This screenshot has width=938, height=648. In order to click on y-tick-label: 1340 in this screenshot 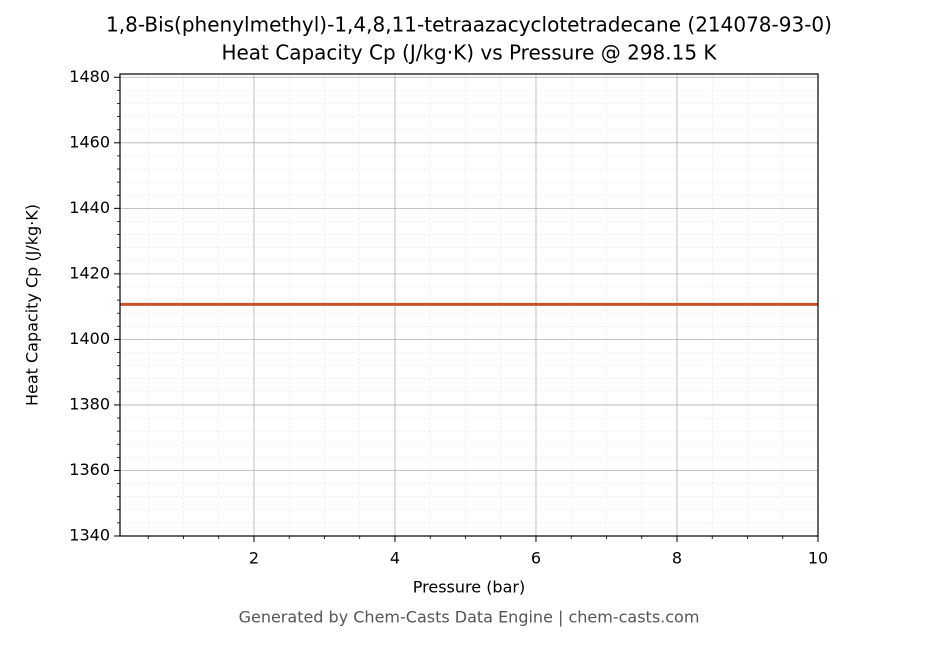, I will do `click(89, 535)`.